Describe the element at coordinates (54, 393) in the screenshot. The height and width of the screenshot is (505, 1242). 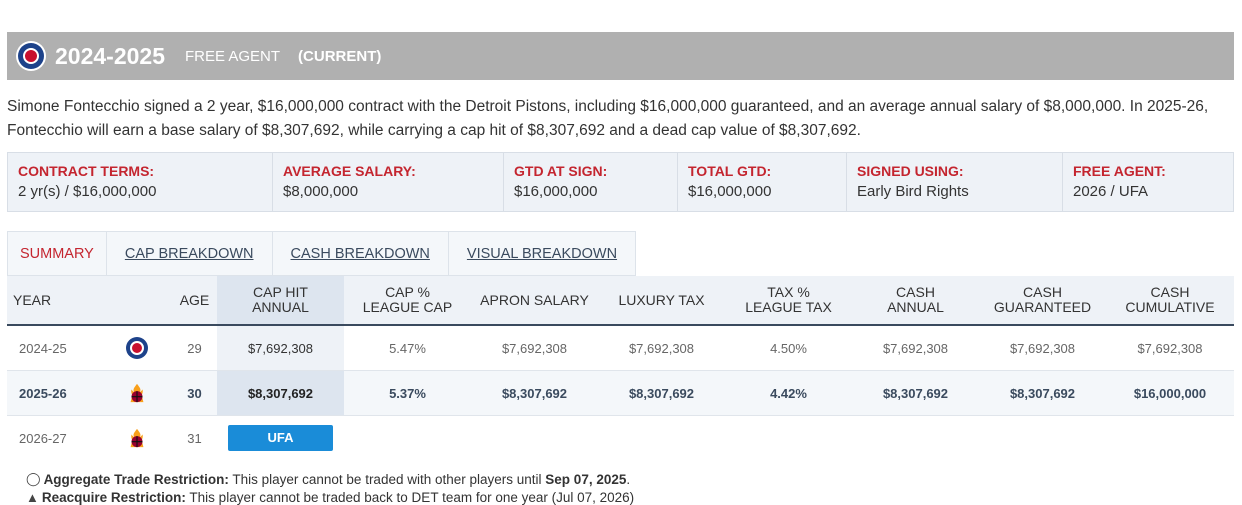
I see `cell-year: 2025-26` at that location.